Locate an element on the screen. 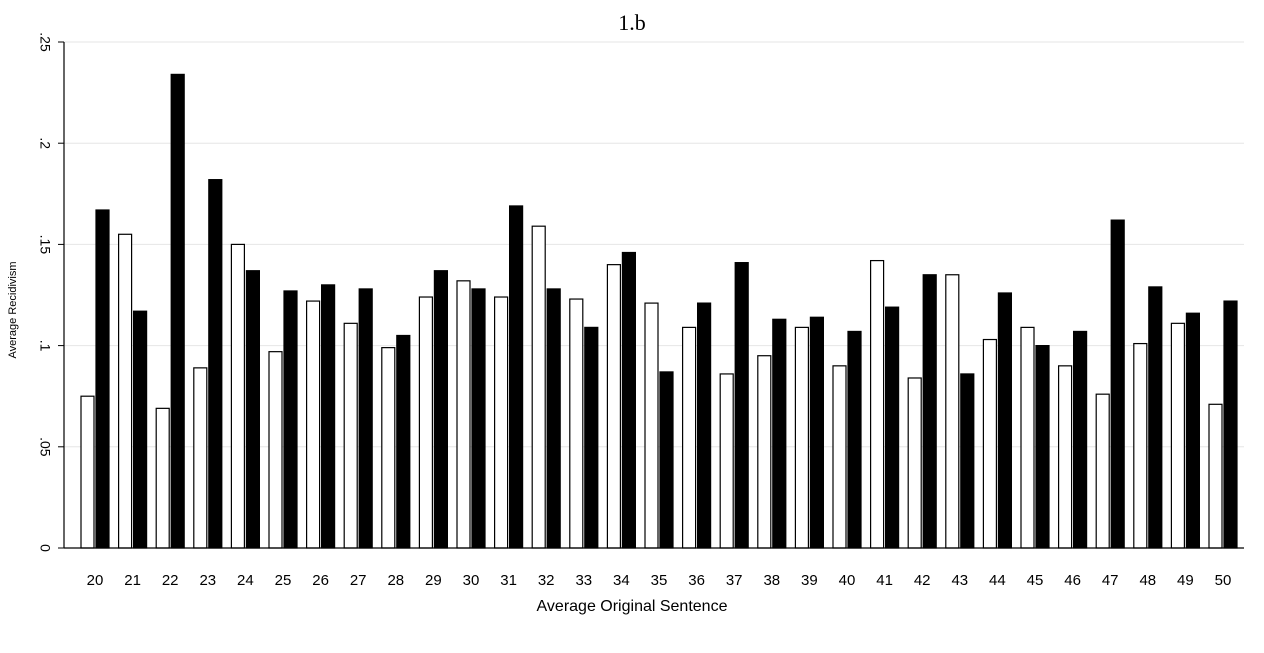  x-tick-label: 30 is located at coordinates (471, 580).